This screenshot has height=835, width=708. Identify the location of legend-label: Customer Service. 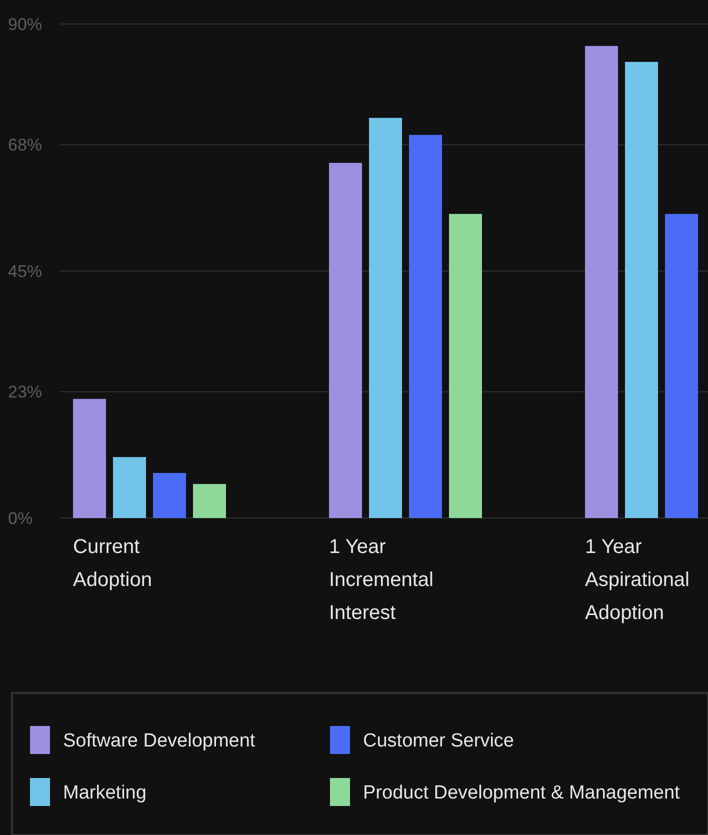
(438, 741).